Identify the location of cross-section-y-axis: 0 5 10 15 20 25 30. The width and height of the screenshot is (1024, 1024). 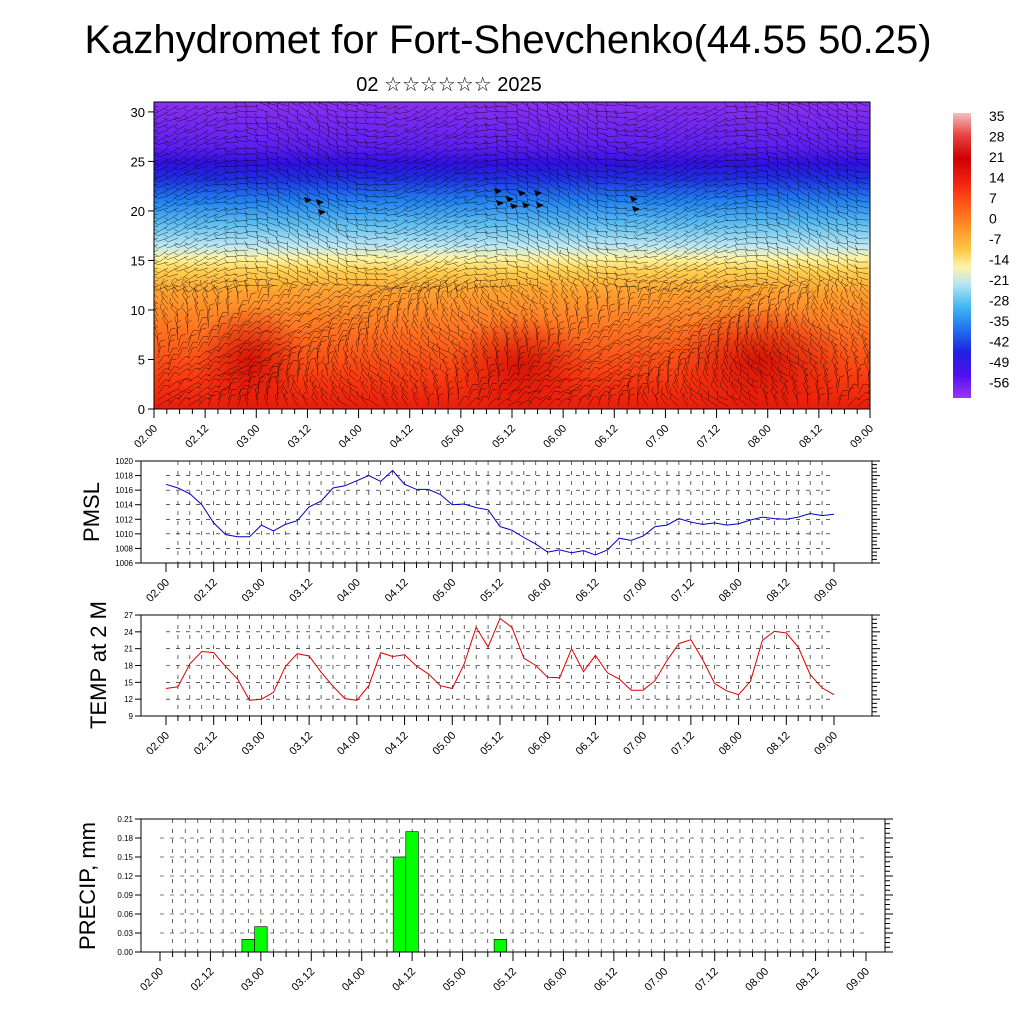
(142, 261).